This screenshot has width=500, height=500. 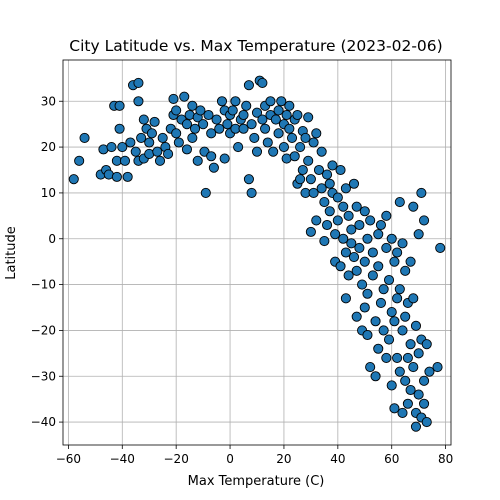 What do you see at coordinates (48, 193) in the screenshot?
I see `y-tick-label: 10` at bounding box center [48, 193].